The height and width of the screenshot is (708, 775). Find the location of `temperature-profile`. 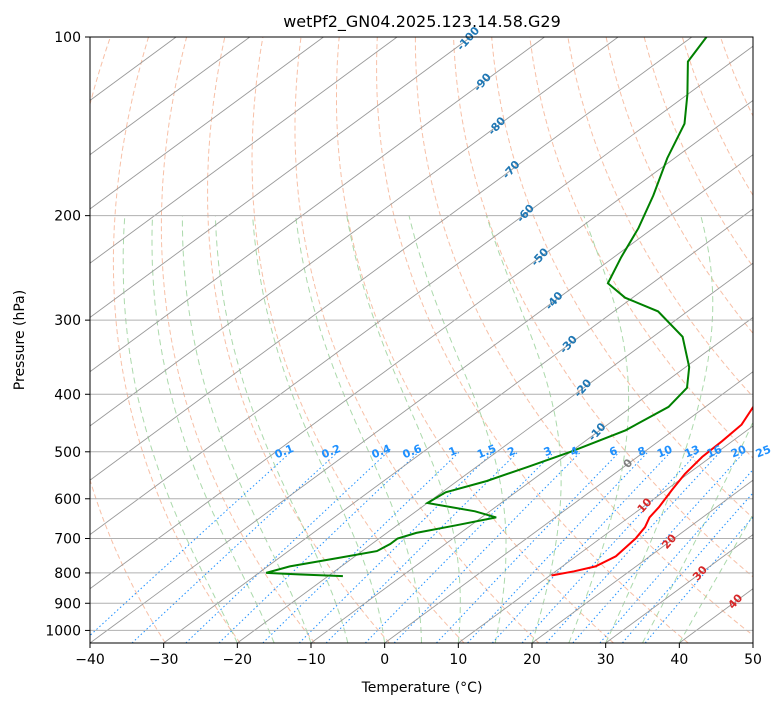

temperature-profile is located at coordinates (652, 490).